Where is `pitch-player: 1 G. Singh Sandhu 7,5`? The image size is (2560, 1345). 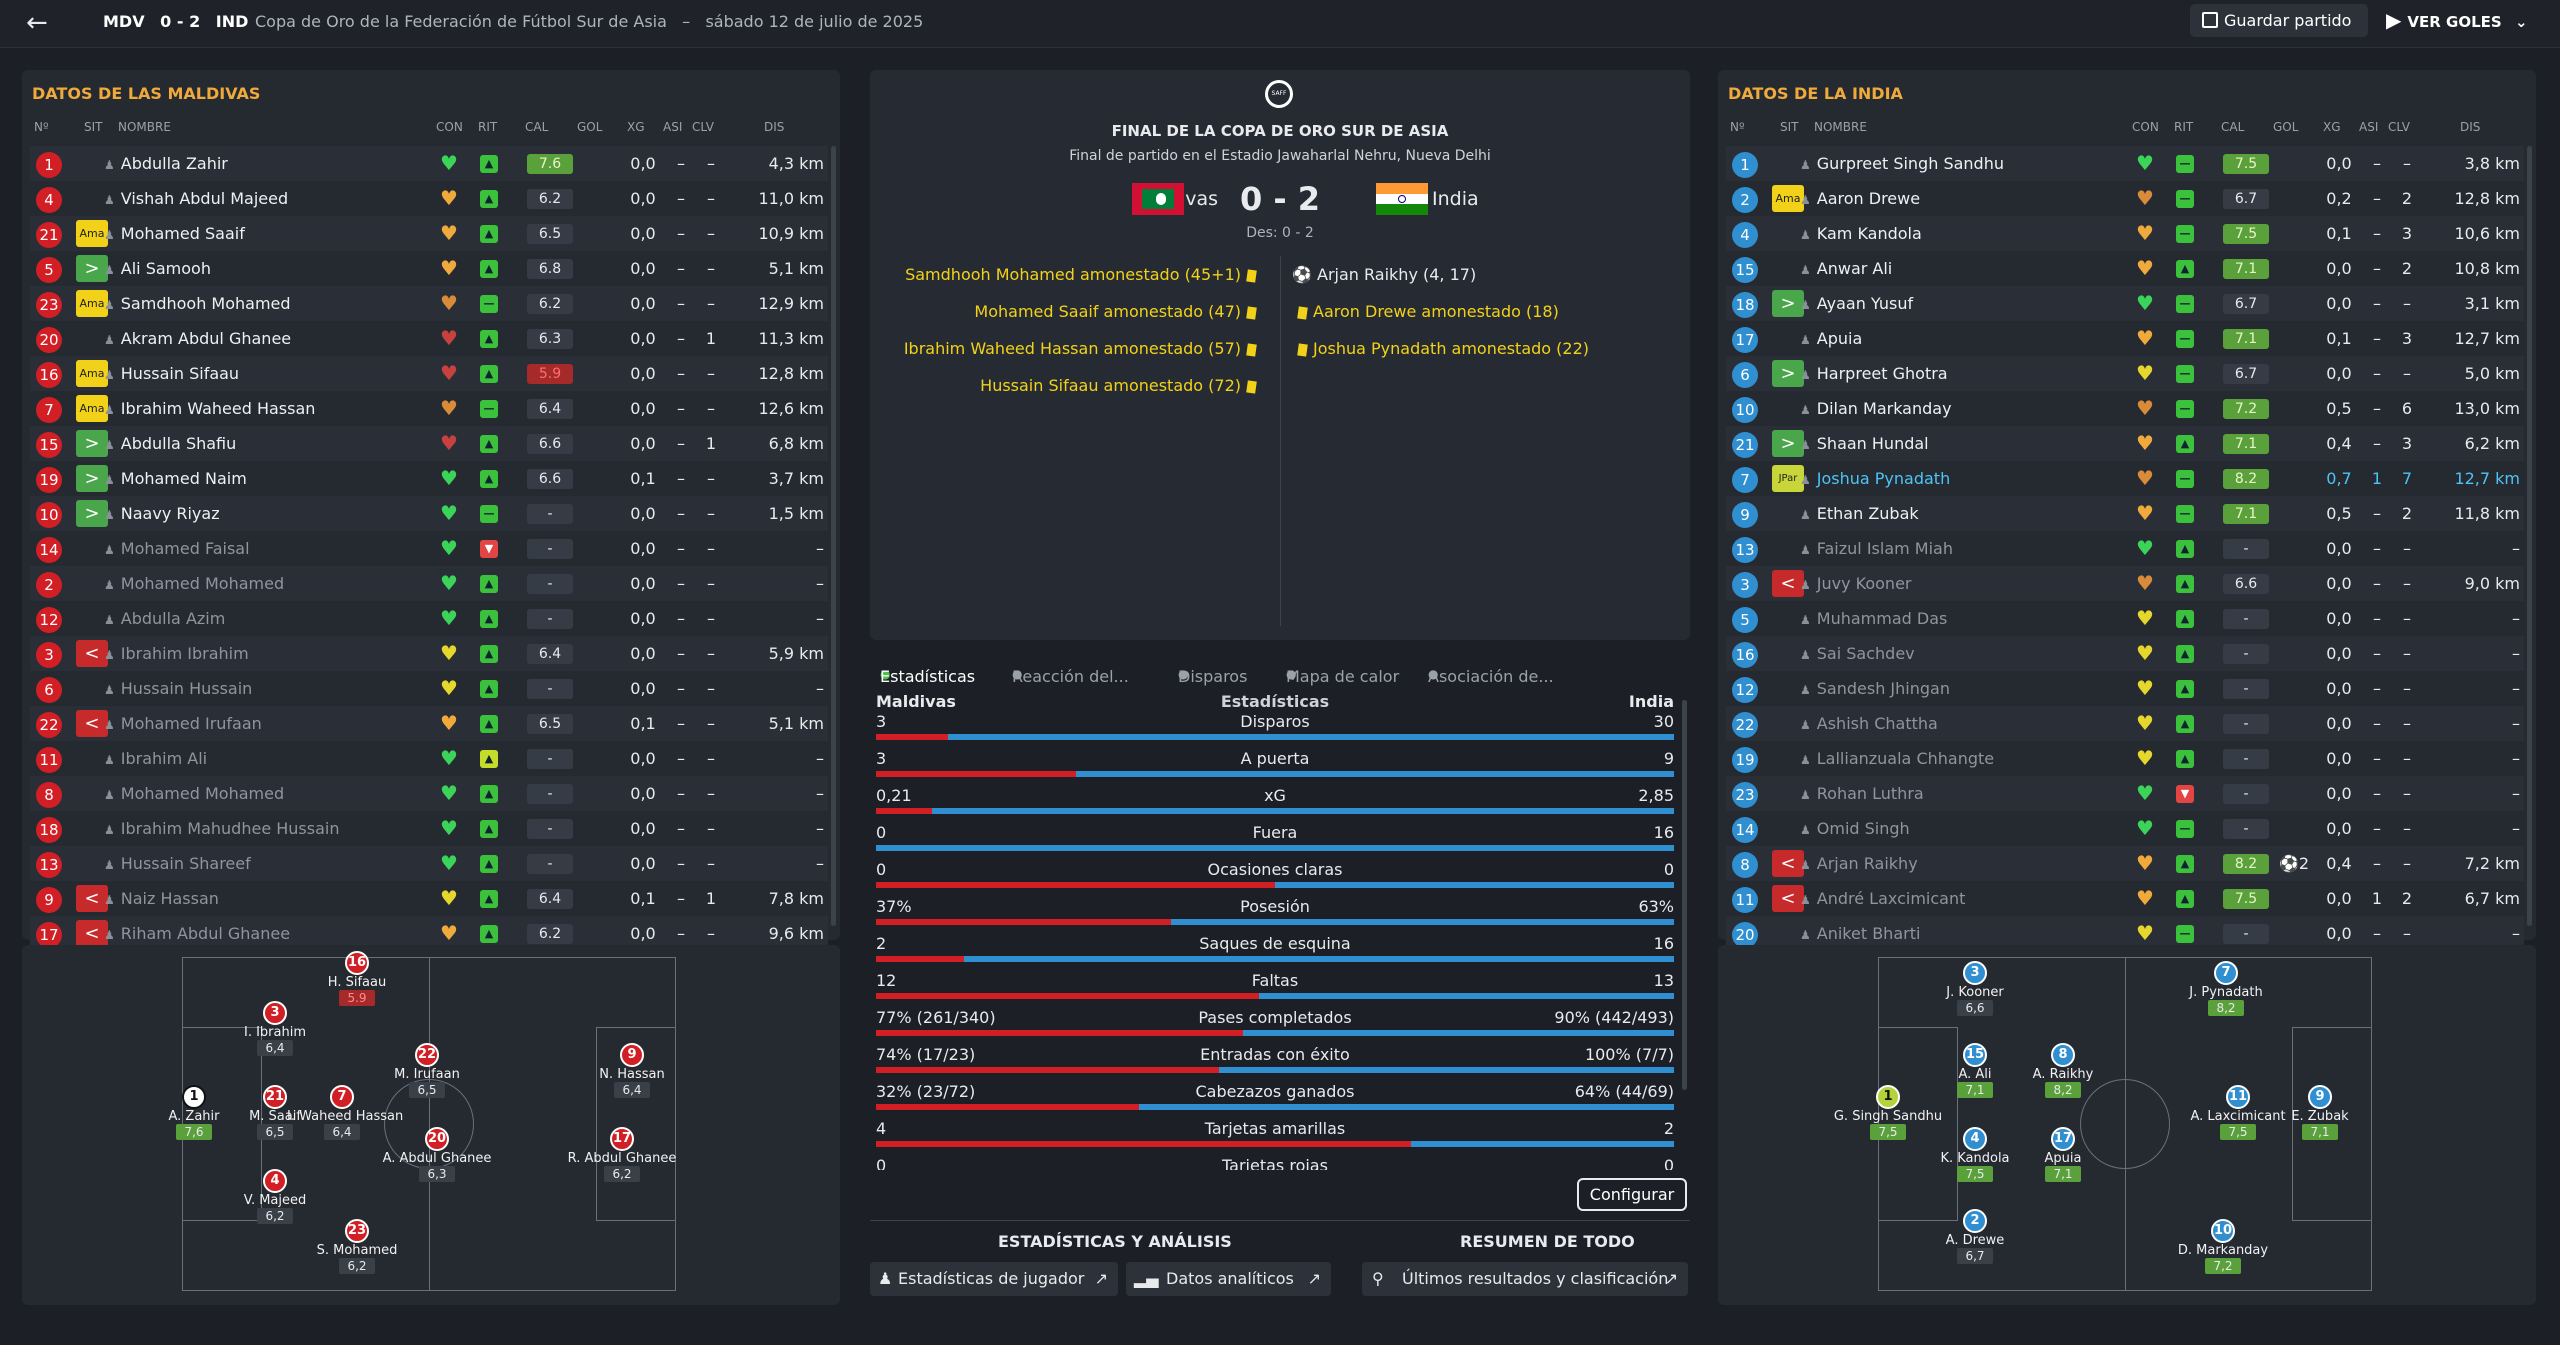
pitch-player: 1 G. Singh Sandhu 7,5 is located at coordinates (1888, 1112).